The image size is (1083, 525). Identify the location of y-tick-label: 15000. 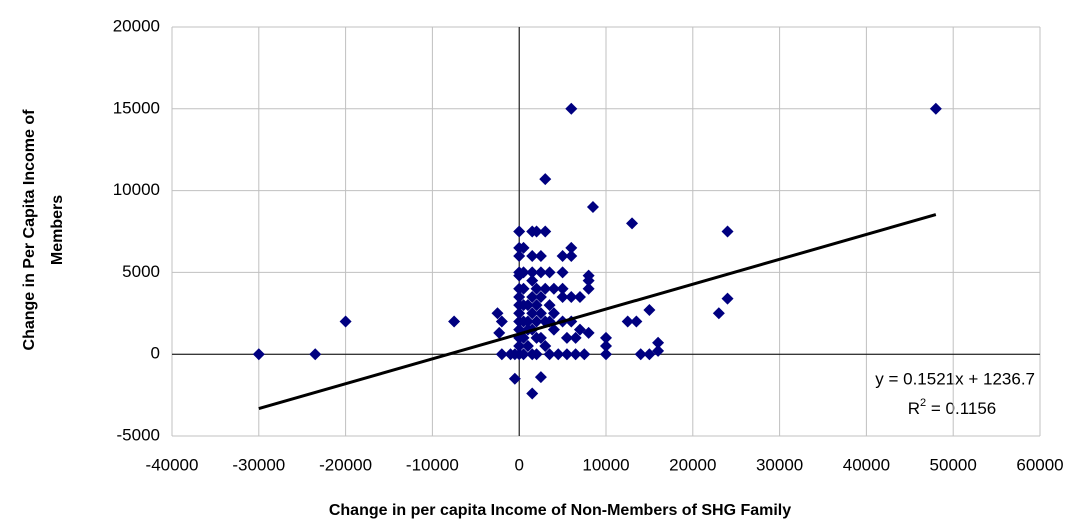
(136, 107).